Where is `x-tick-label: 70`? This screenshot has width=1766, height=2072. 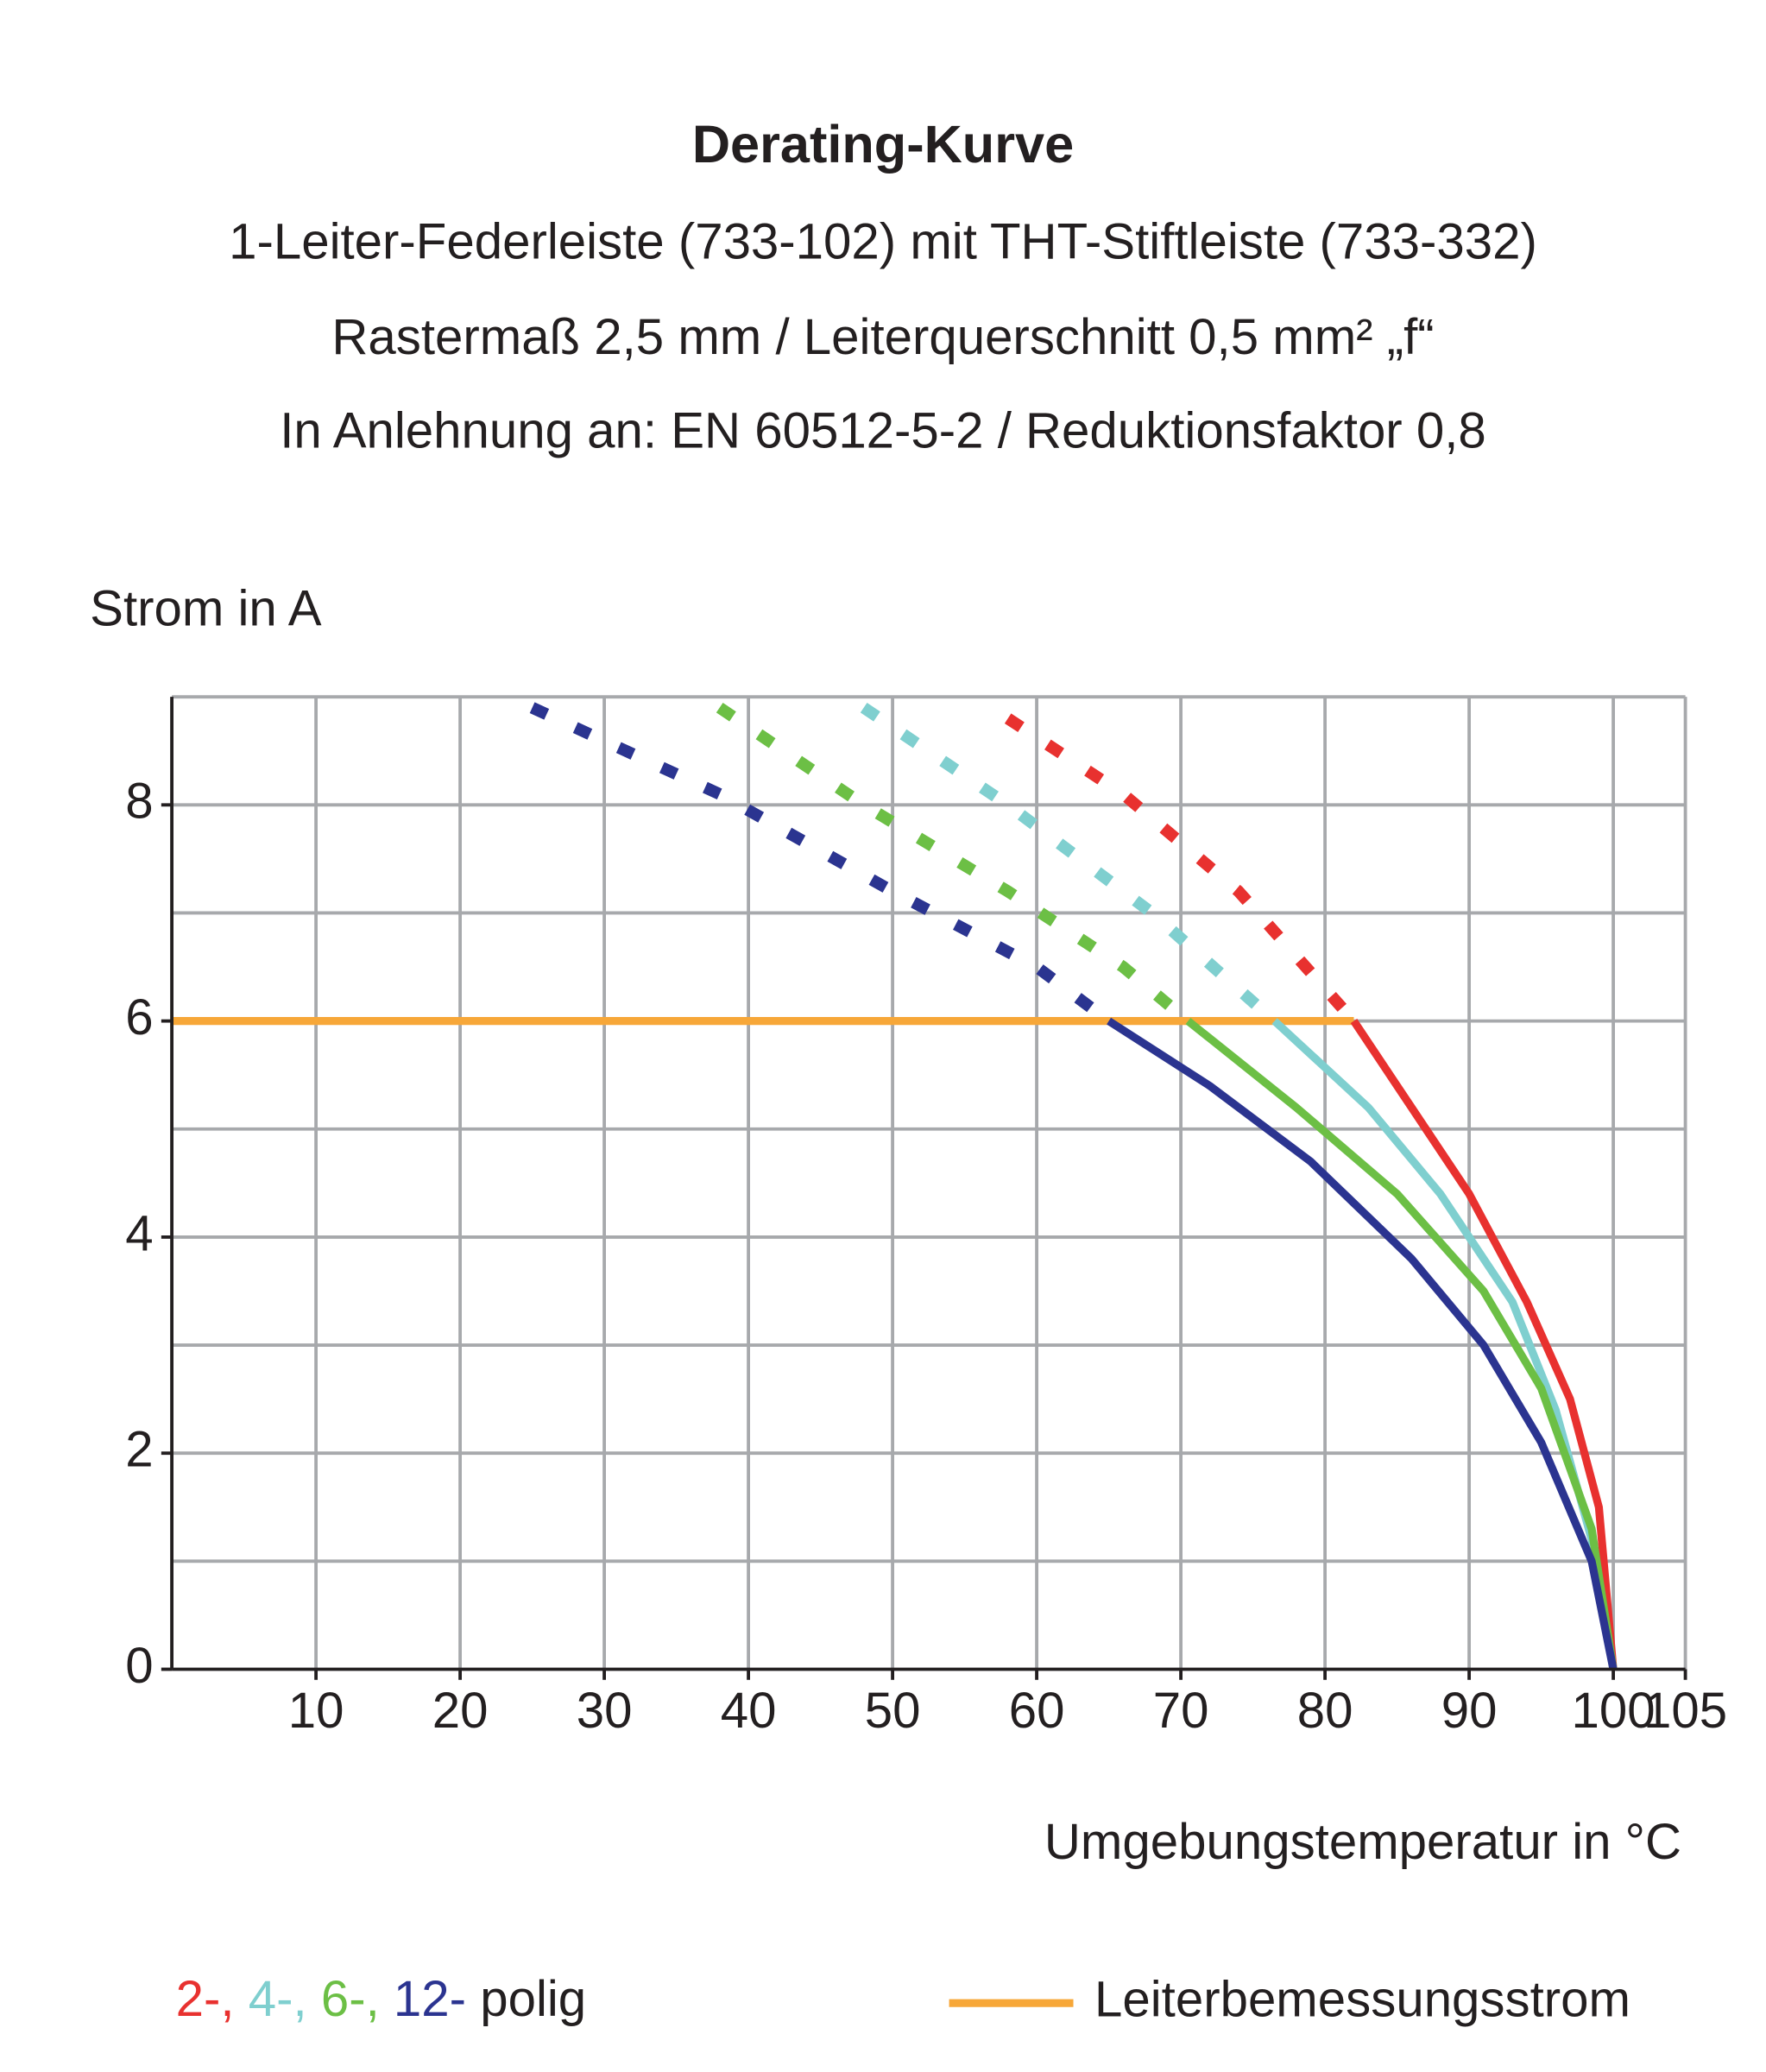
x-tick-label: 70 is located at coordinates (1181, 1711).